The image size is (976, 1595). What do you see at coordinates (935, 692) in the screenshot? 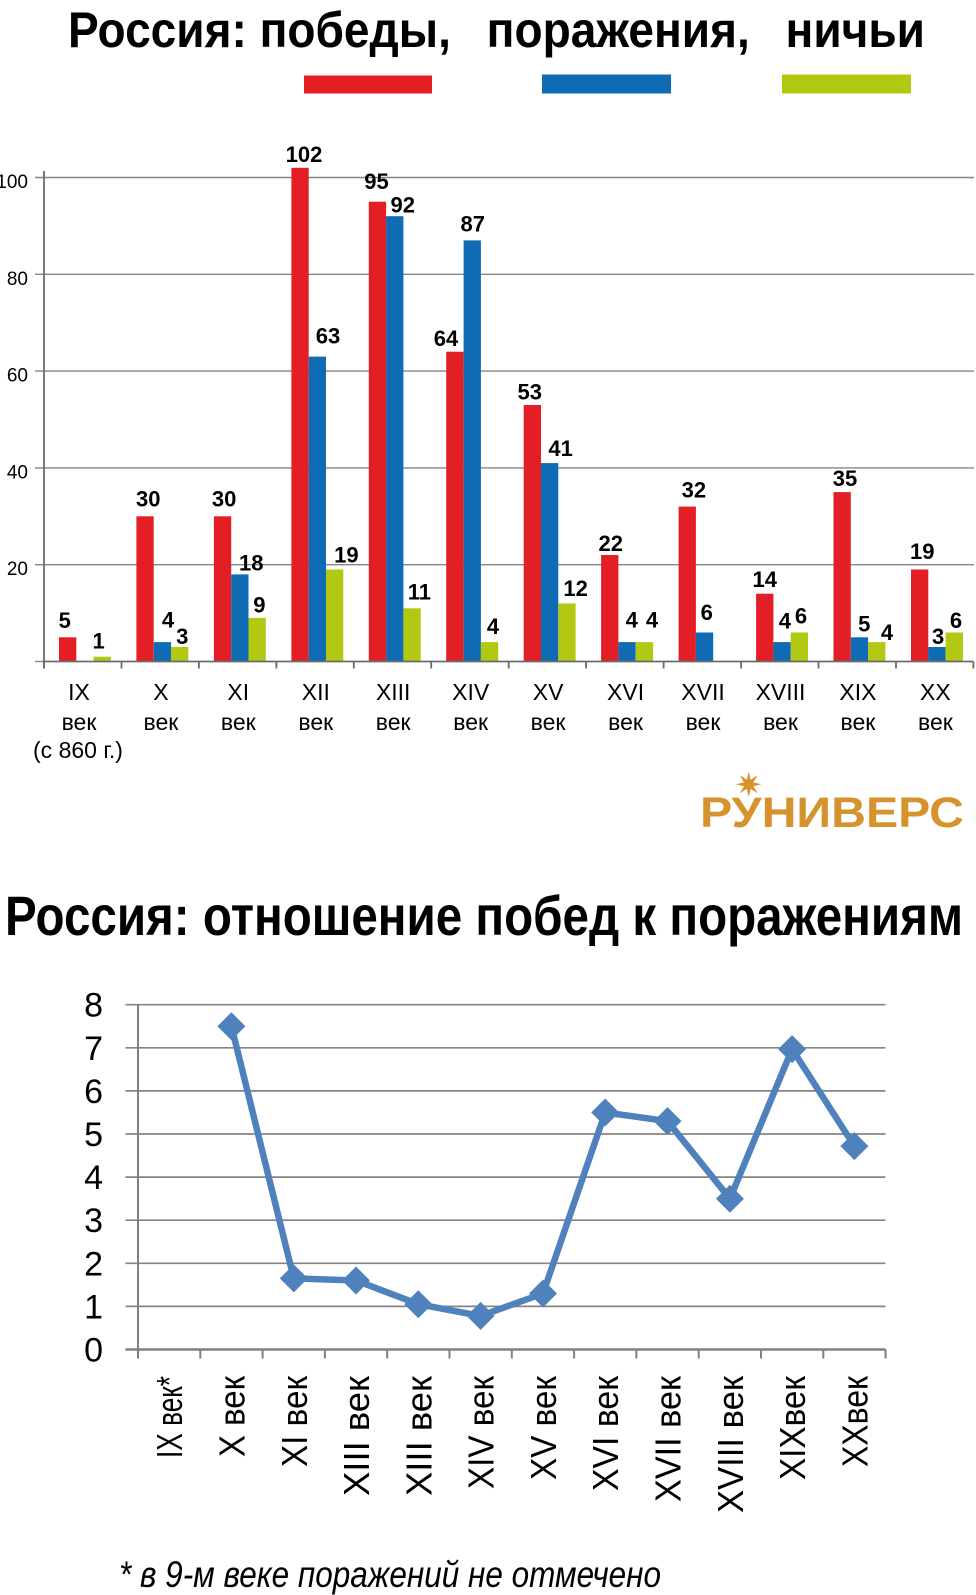
I see `svg-text: XX` at bounding box center [935, 692].